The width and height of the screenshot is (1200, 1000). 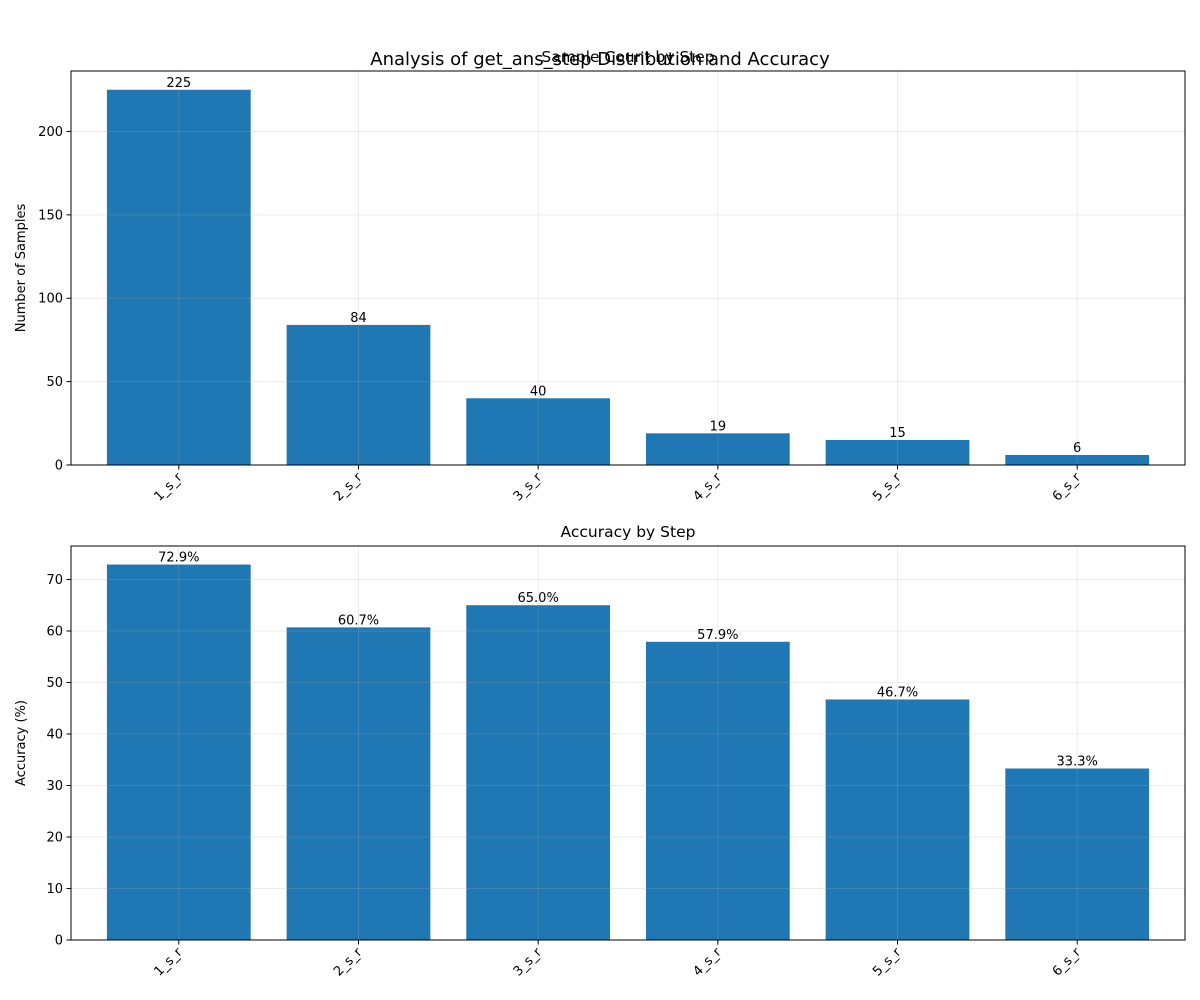 I want to click on accuracy-ytick-label: 0, so click(x=59, y=941).